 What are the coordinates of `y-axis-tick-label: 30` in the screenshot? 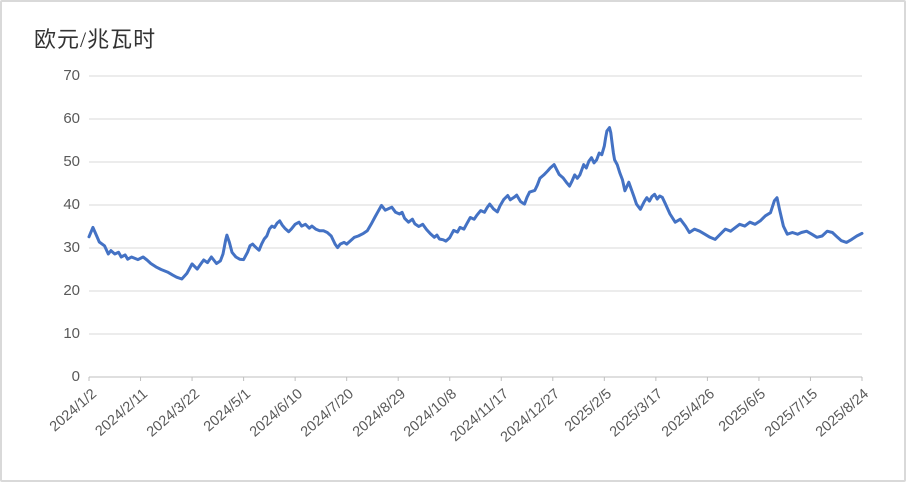 It's located at (71, 247).